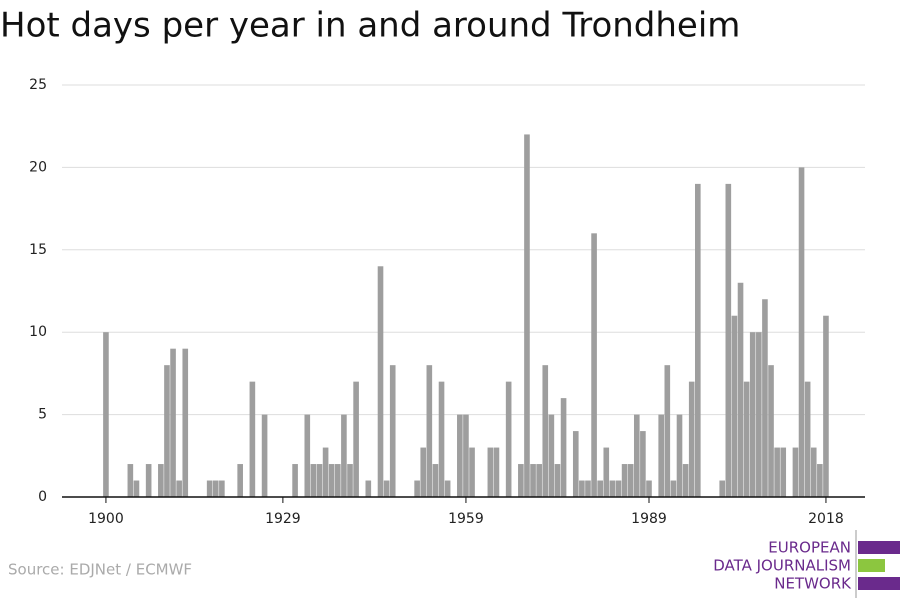 The image size is (900, 600). Describe the element at coordinates (466, 519) in the screenshot. I see `x-tick-label: 1959` at that location.